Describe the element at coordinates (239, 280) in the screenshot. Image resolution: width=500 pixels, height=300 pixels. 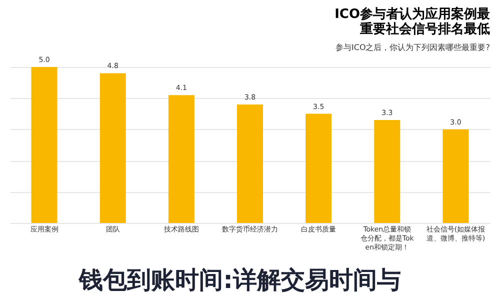
I see `text: 钱包到账时间:详解交易时间与` at that location.